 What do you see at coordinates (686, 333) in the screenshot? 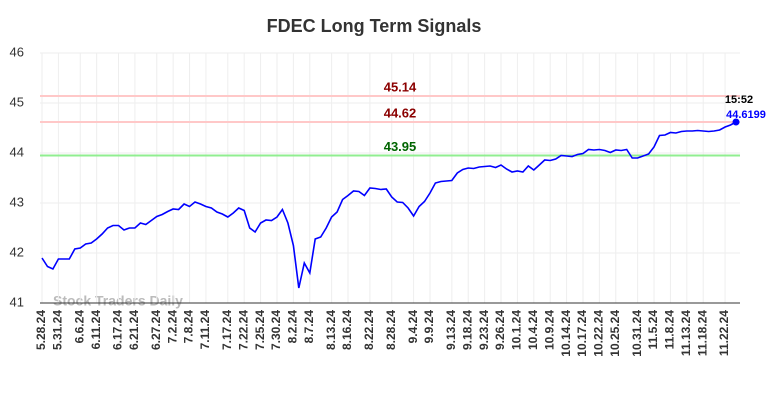
I see `x-tick-label: 11.13.24` at bounding box center [686, 333].